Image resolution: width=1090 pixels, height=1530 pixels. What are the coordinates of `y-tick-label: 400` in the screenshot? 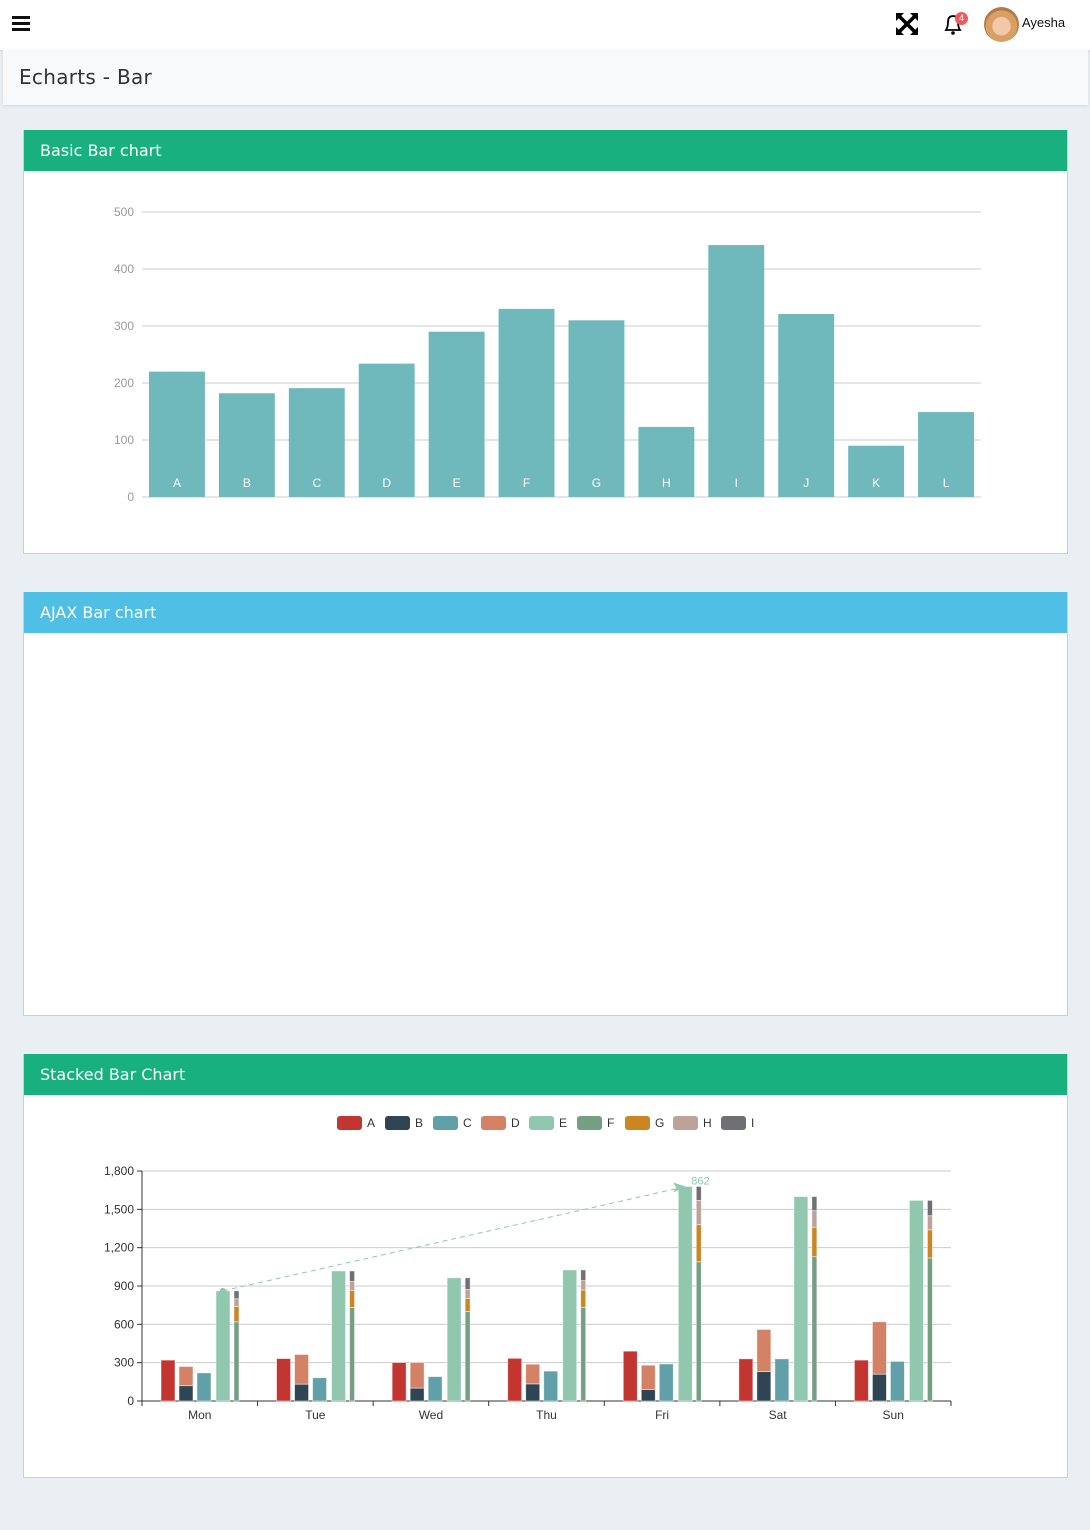 It's located at (124, 269).